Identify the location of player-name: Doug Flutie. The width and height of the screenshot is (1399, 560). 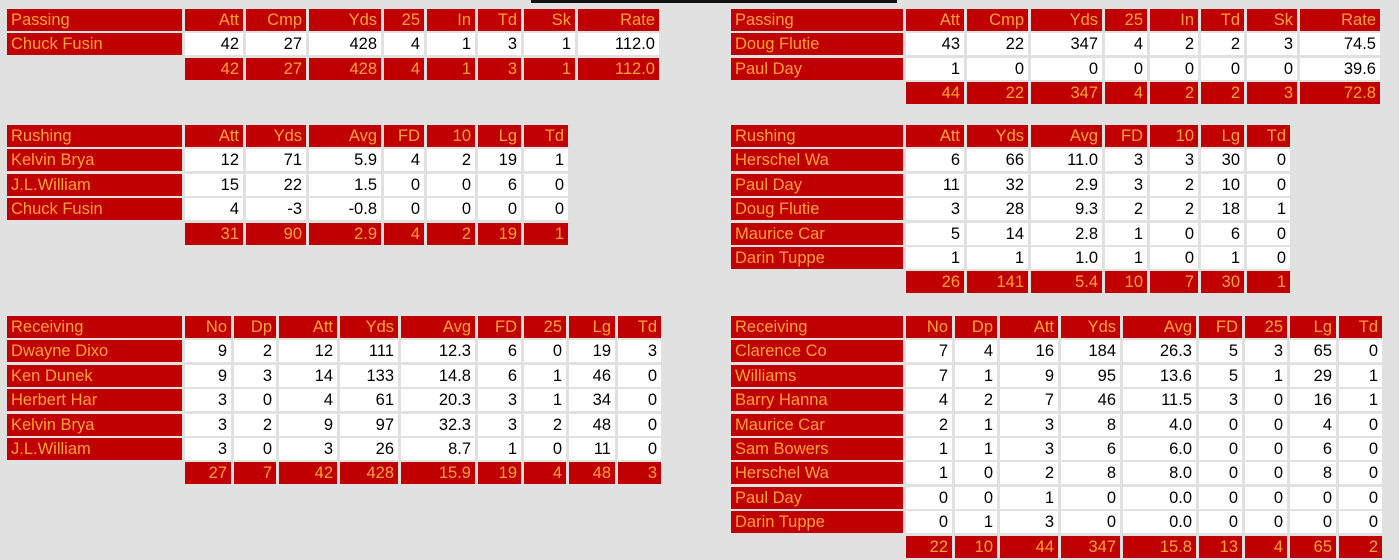
(817, 44).